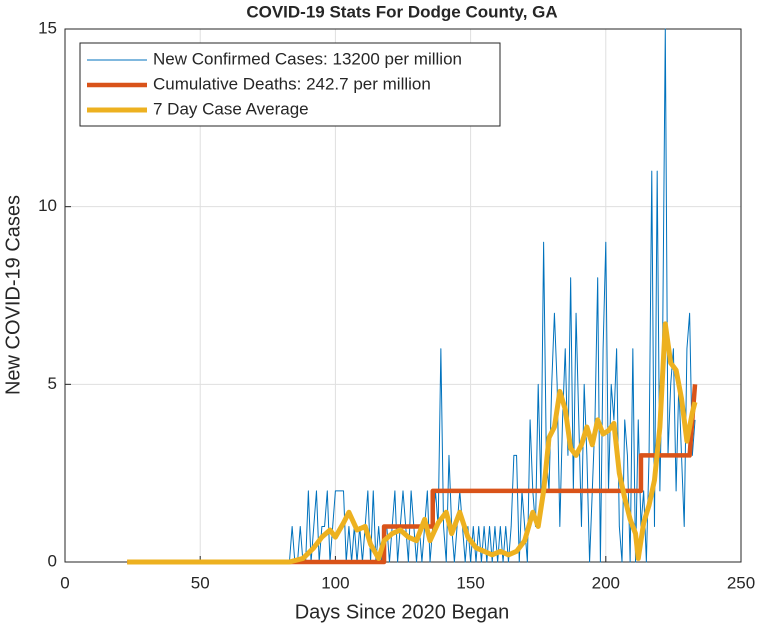  I want to click on legend-label: Cumulative Deaths: 242.7 per million, so click(292, 83).